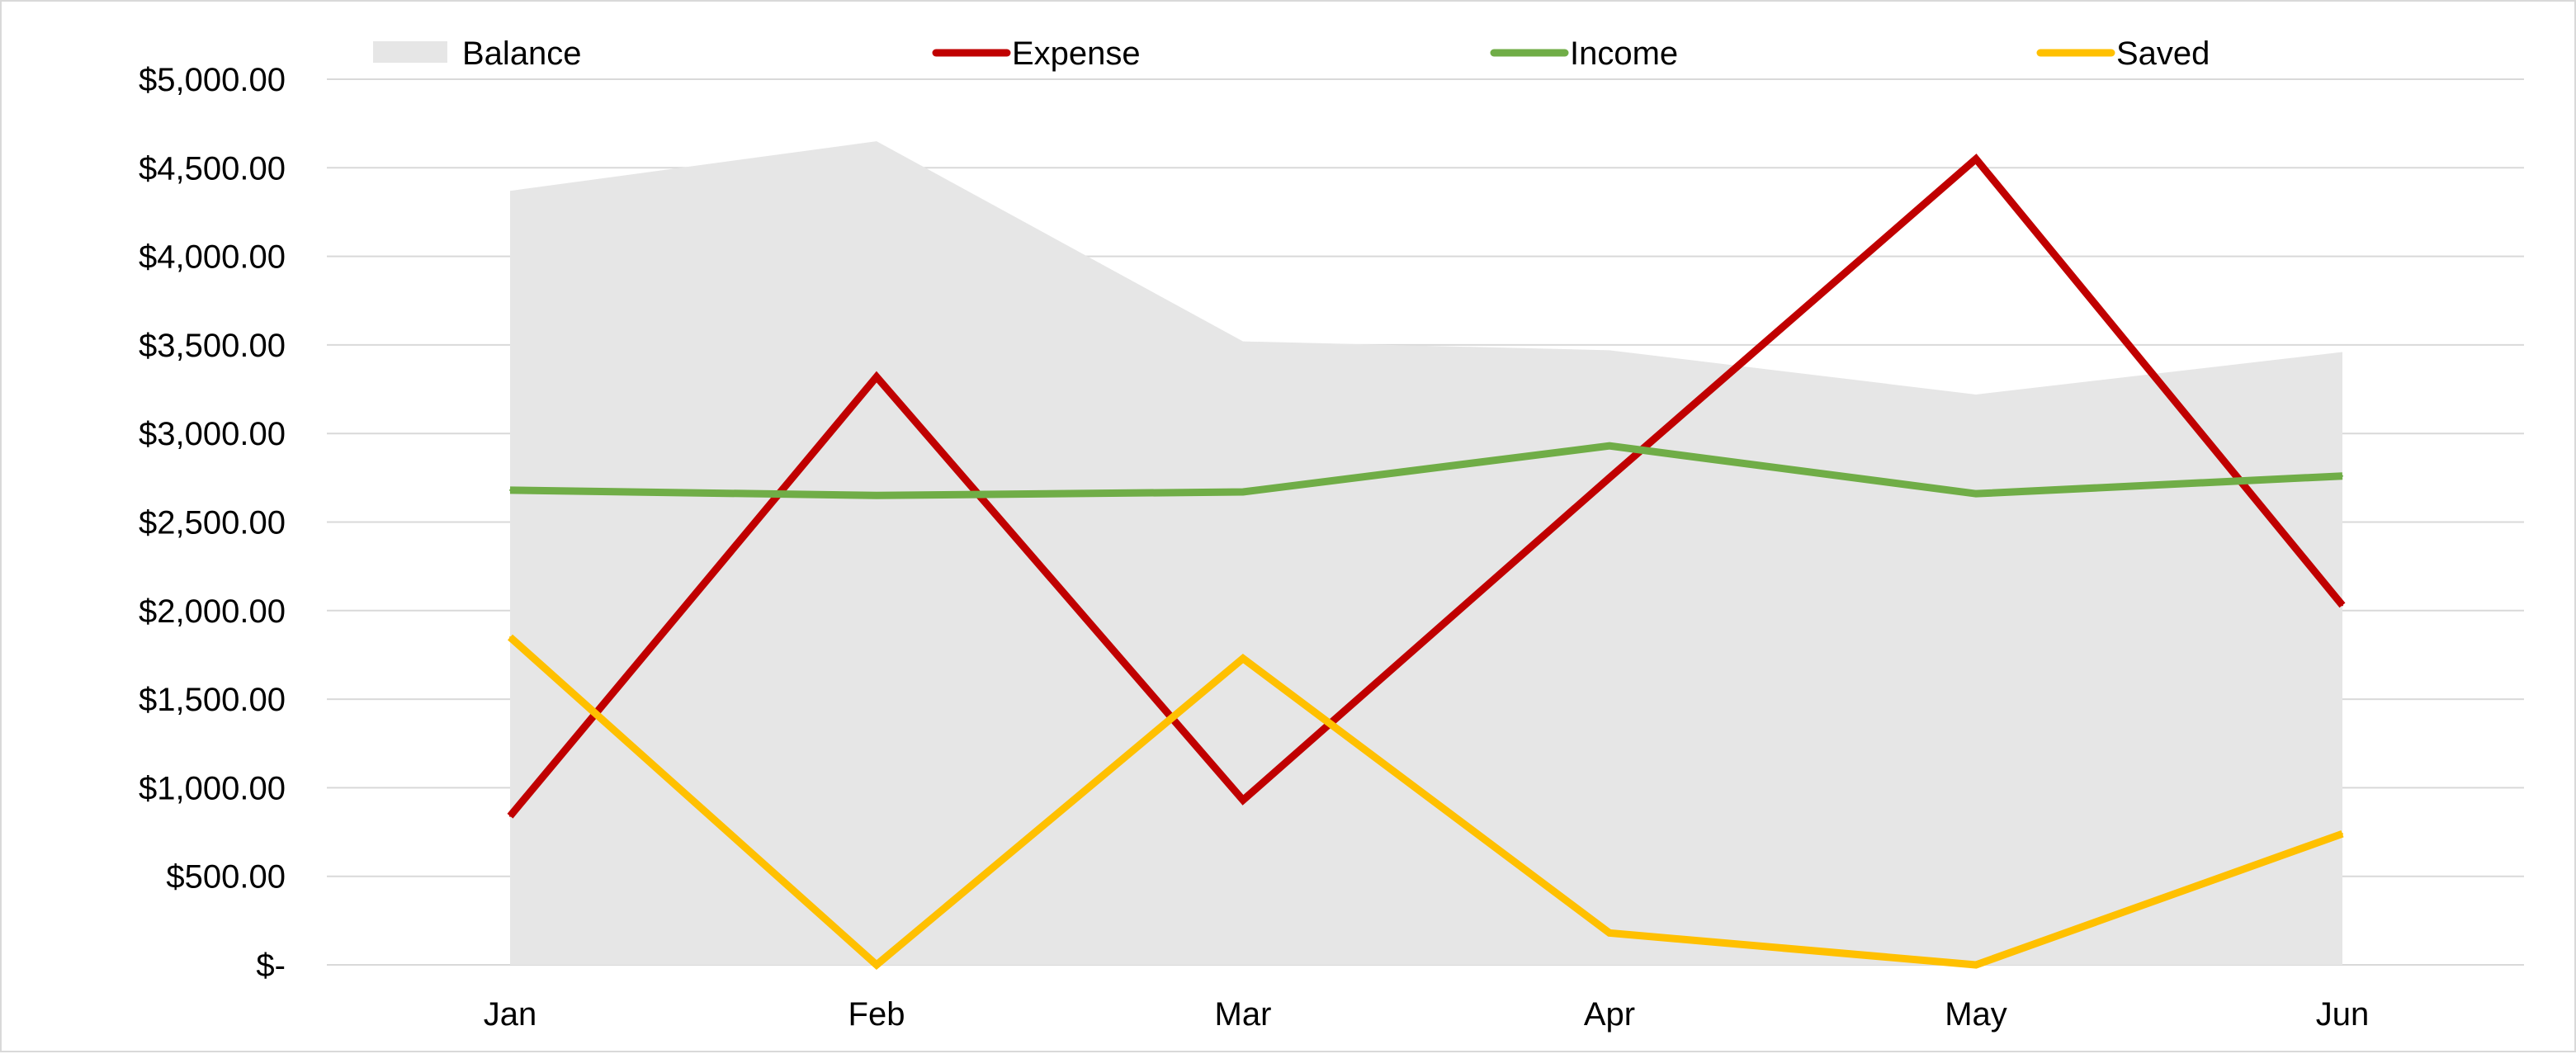 The height and width of the screenshot is (1054, 2576). What do you see at coordinates (1291, 54) in the screenshot?
I see `legend: Balance Expense Income Saved` at bounding box center [1291, 54].